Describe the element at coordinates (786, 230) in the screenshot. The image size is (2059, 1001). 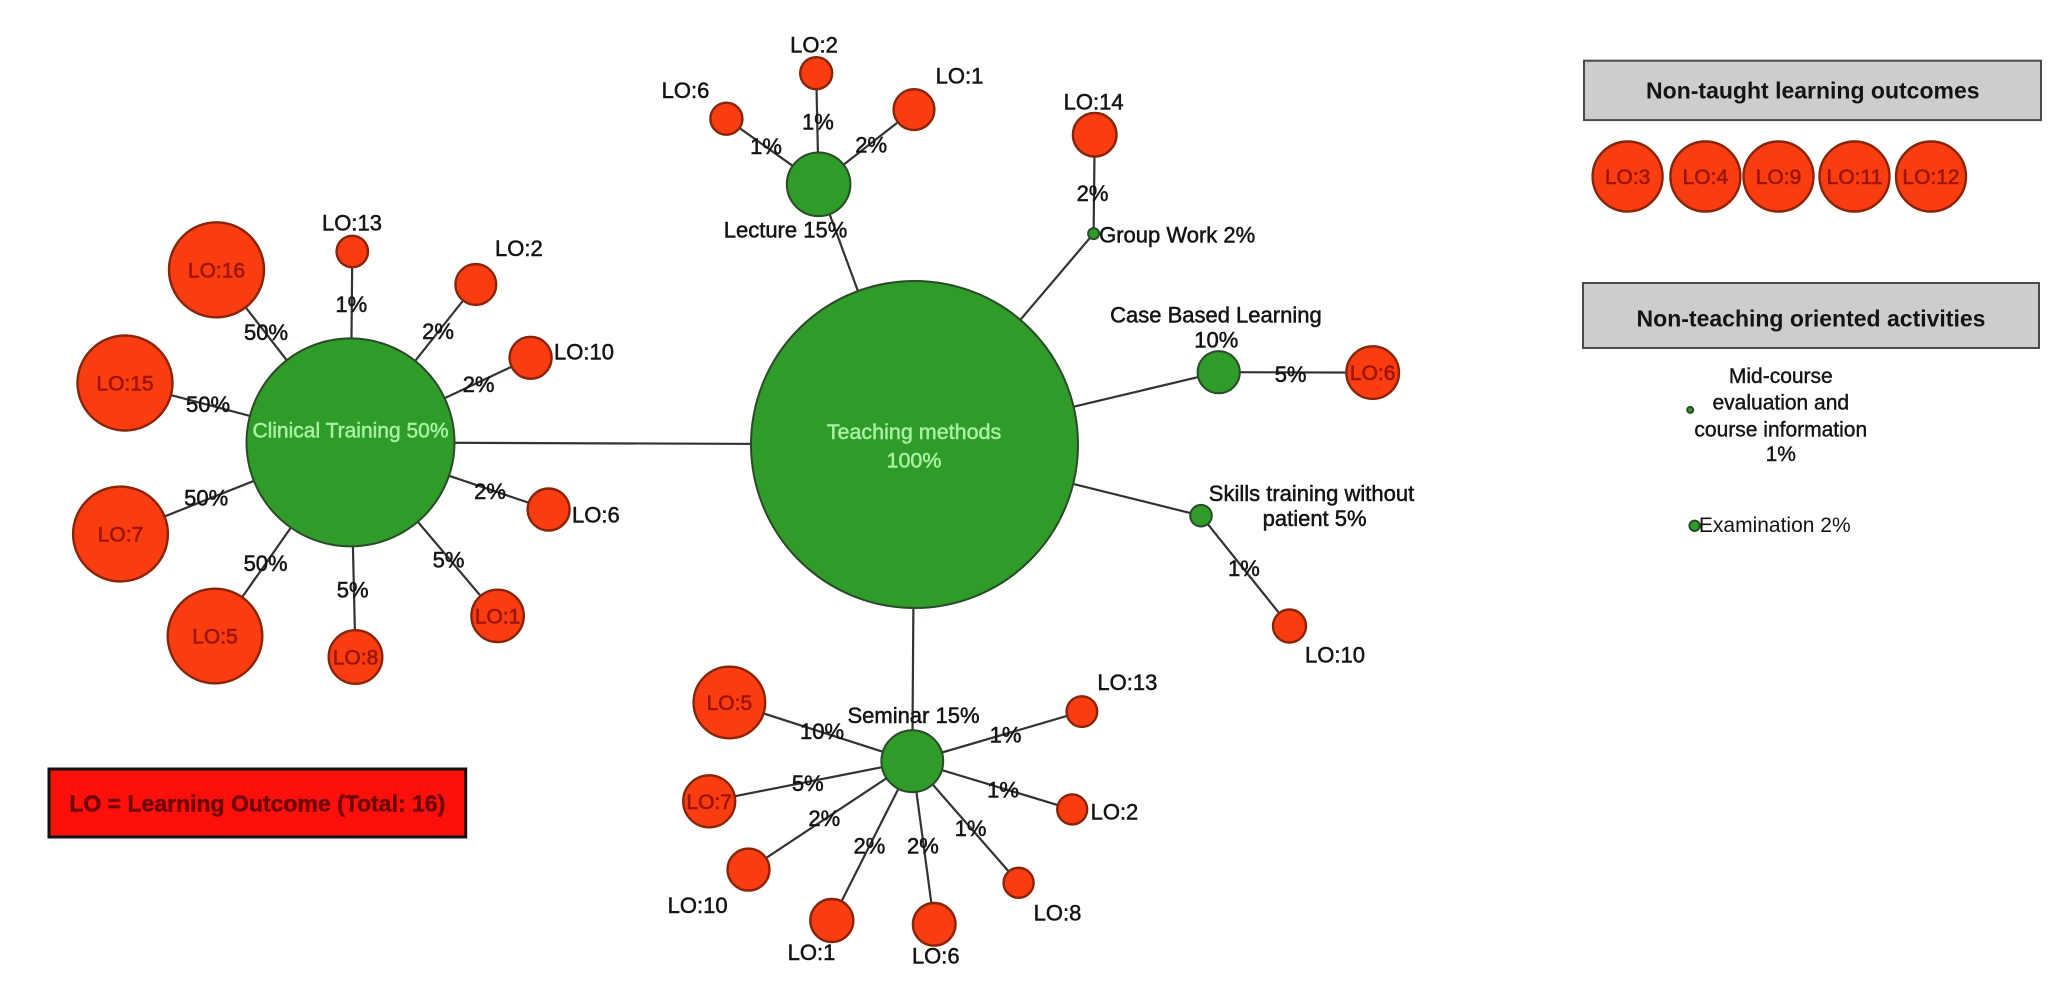
I see `svg-text: Lecture 15%` at that location.